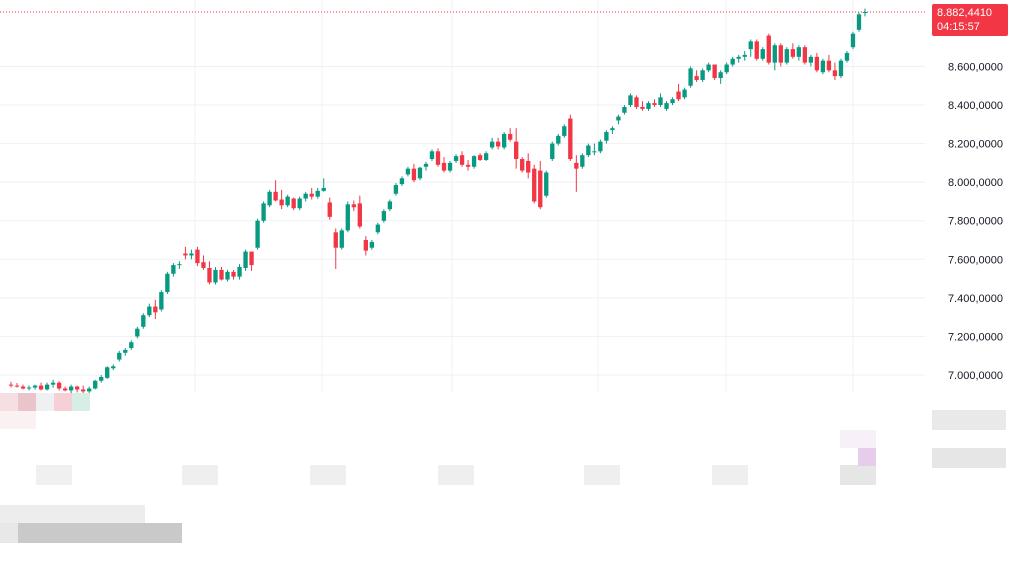 The height and width of the screenshot is (561, 1024). I want to click on y-tick-label: 7.200,0000, so click(975, 337).